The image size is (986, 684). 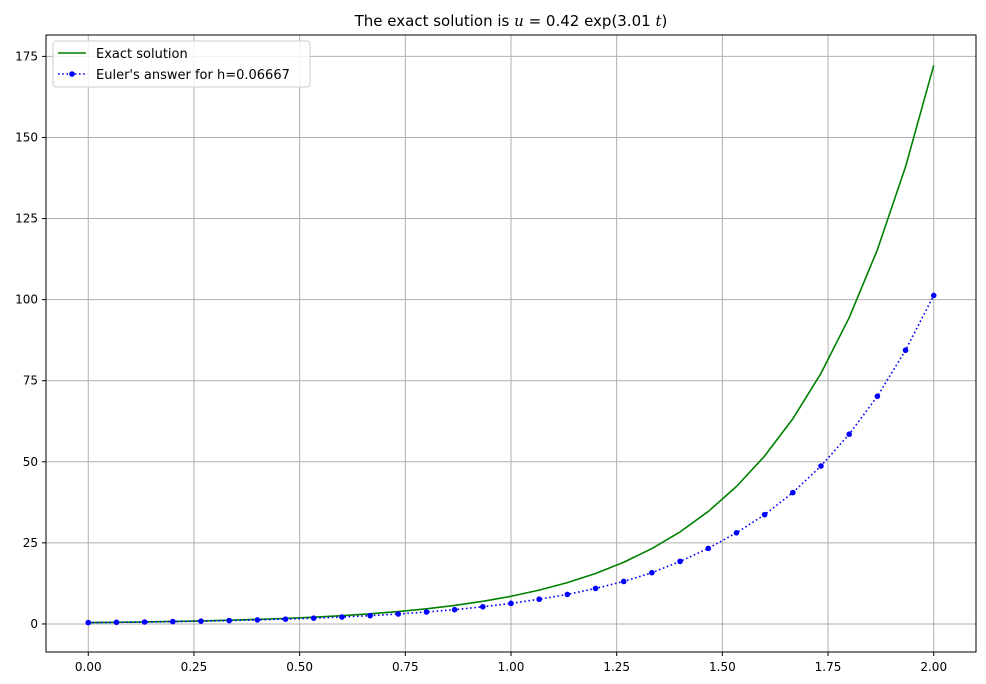 What do you see at coordinates (26, 56) in the screenshot?
I see `y-tick-label: 175` at bounding box center [26, 56].